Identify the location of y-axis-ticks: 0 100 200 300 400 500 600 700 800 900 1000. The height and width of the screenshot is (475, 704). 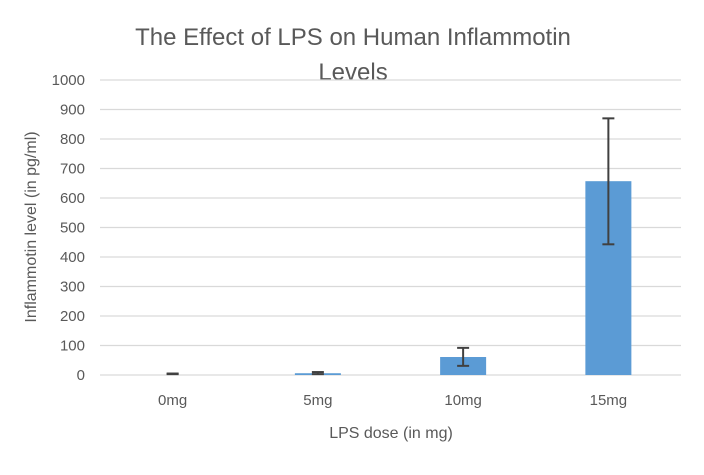
(68, 228).